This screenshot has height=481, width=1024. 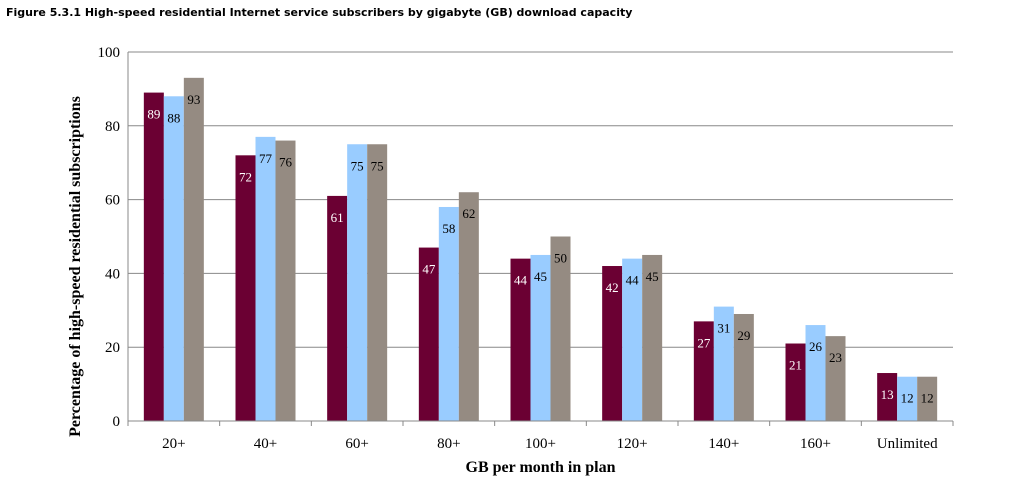 What do you see at coordinates (117, 422) in the screenshot?
I see `y-tick-label: 0` at bounding box center [117, 422].